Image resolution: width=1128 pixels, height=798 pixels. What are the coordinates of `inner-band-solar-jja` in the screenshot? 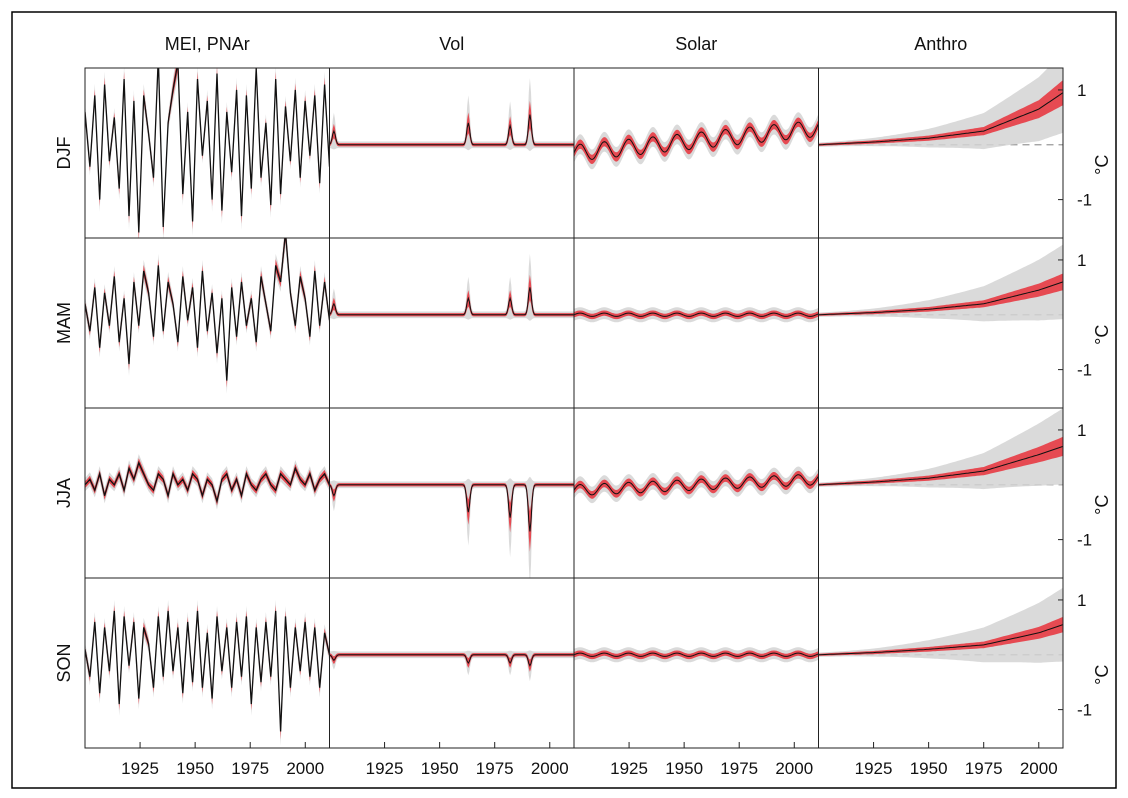 It's located at (696, 484).